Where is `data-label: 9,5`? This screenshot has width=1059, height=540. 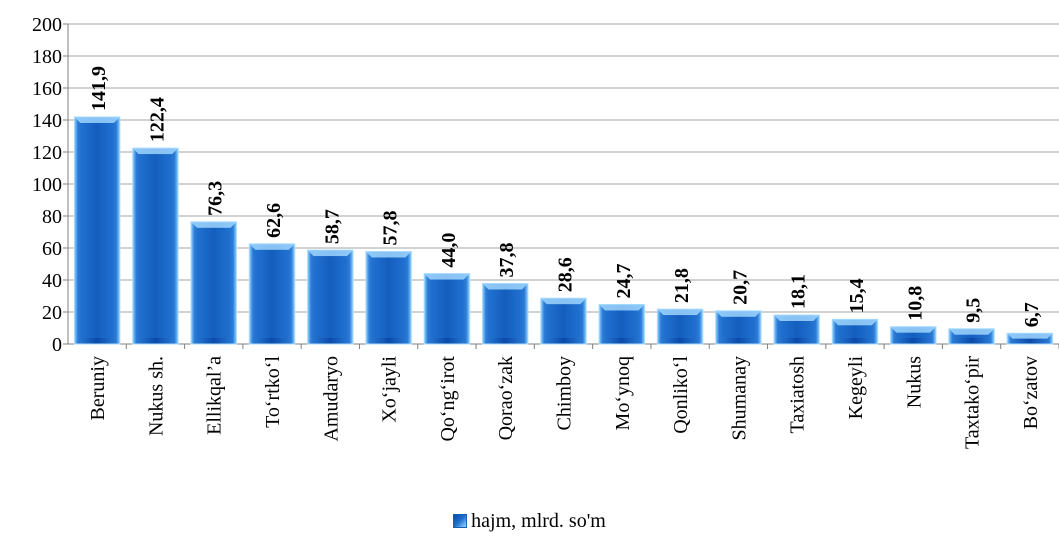
data-label: 9,5 is located at coordinates (974, 310).